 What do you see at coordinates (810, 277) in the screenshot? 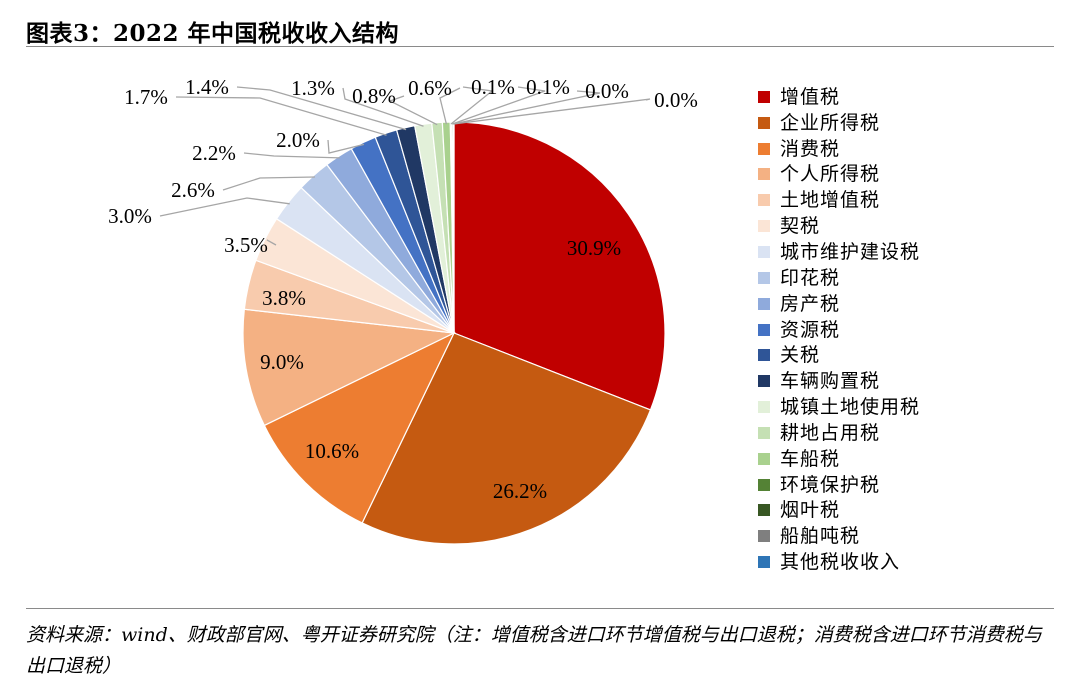
I see `legend-label: 印花税` at bounding box center [810, 277].